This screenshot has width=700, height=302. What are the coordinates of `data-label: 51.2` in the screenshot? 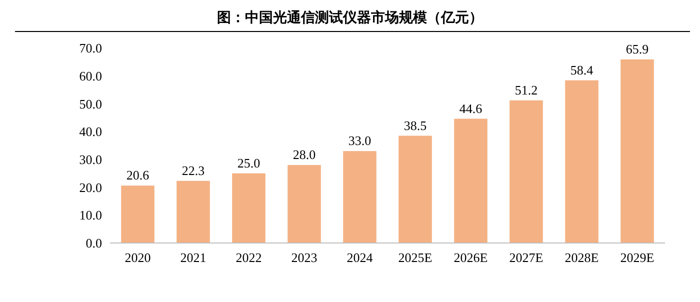 It's located at (526, 90).